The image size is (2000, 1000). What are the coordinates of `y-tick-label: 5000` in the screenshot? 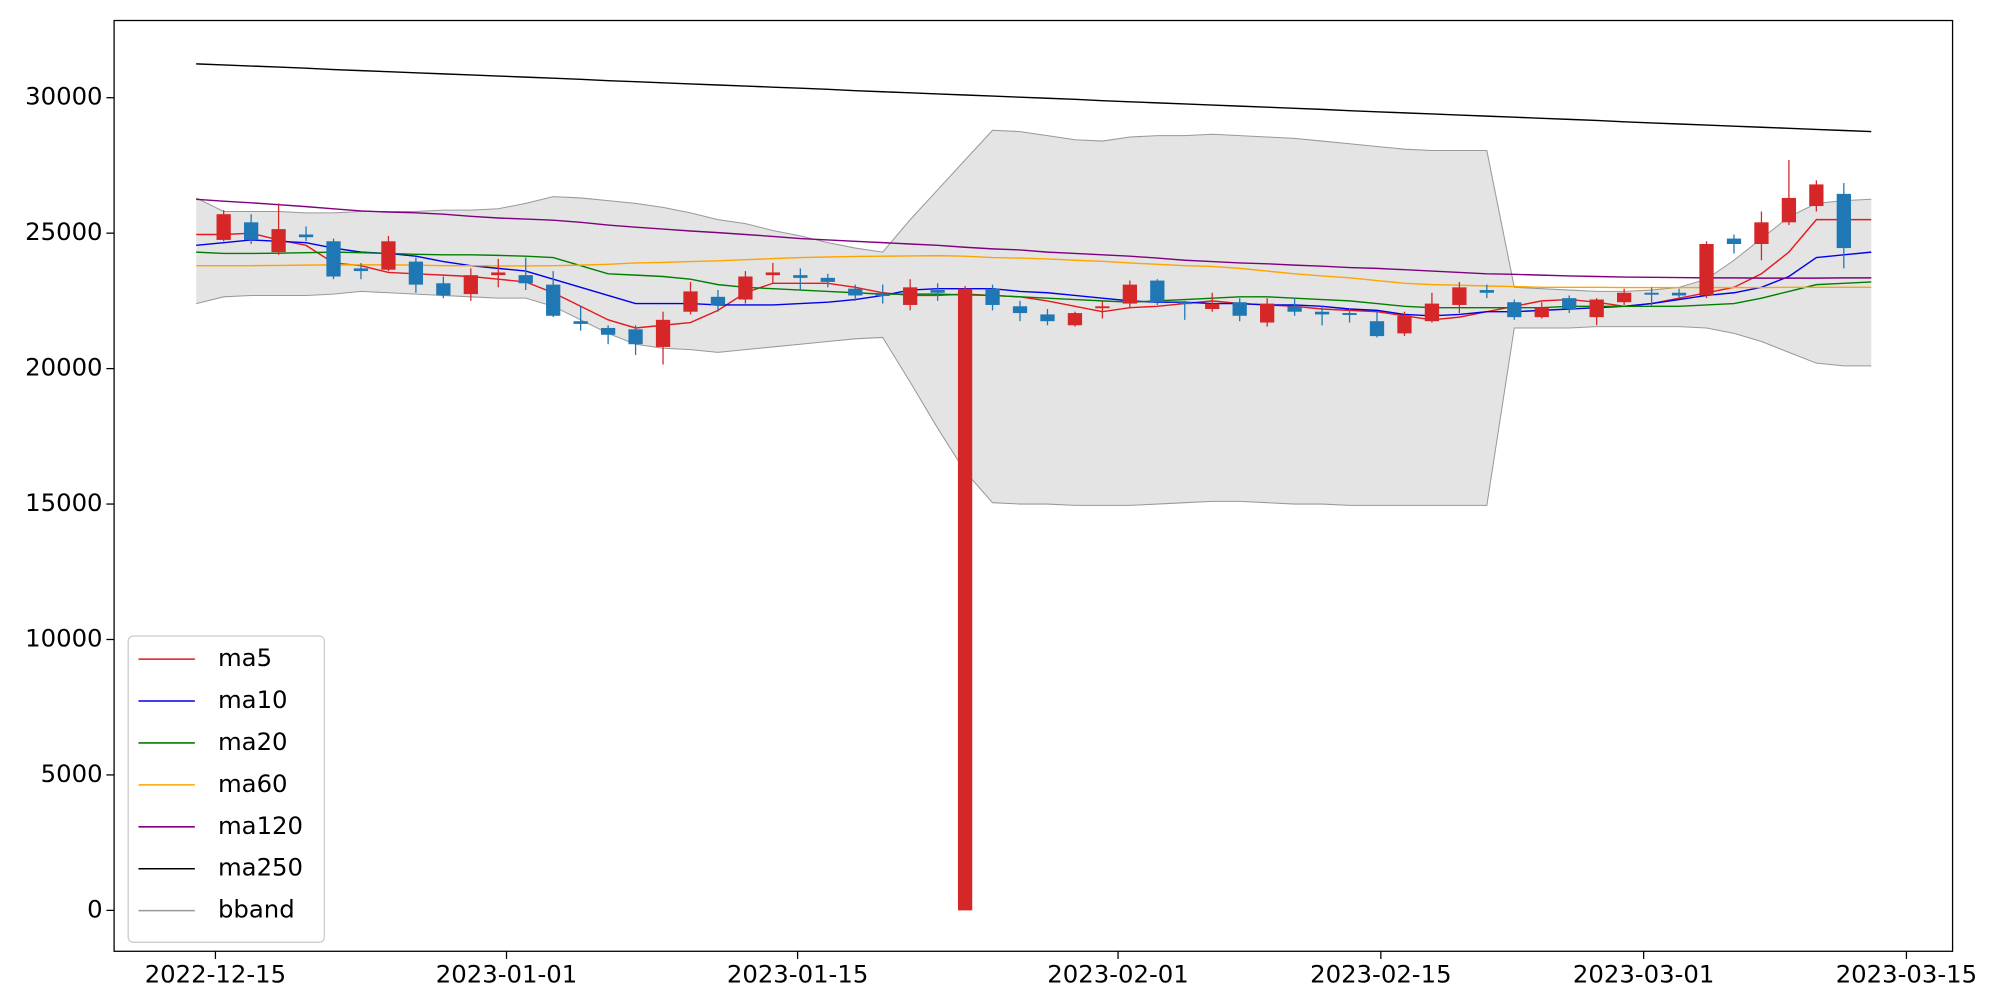 It's located at (72, 773).